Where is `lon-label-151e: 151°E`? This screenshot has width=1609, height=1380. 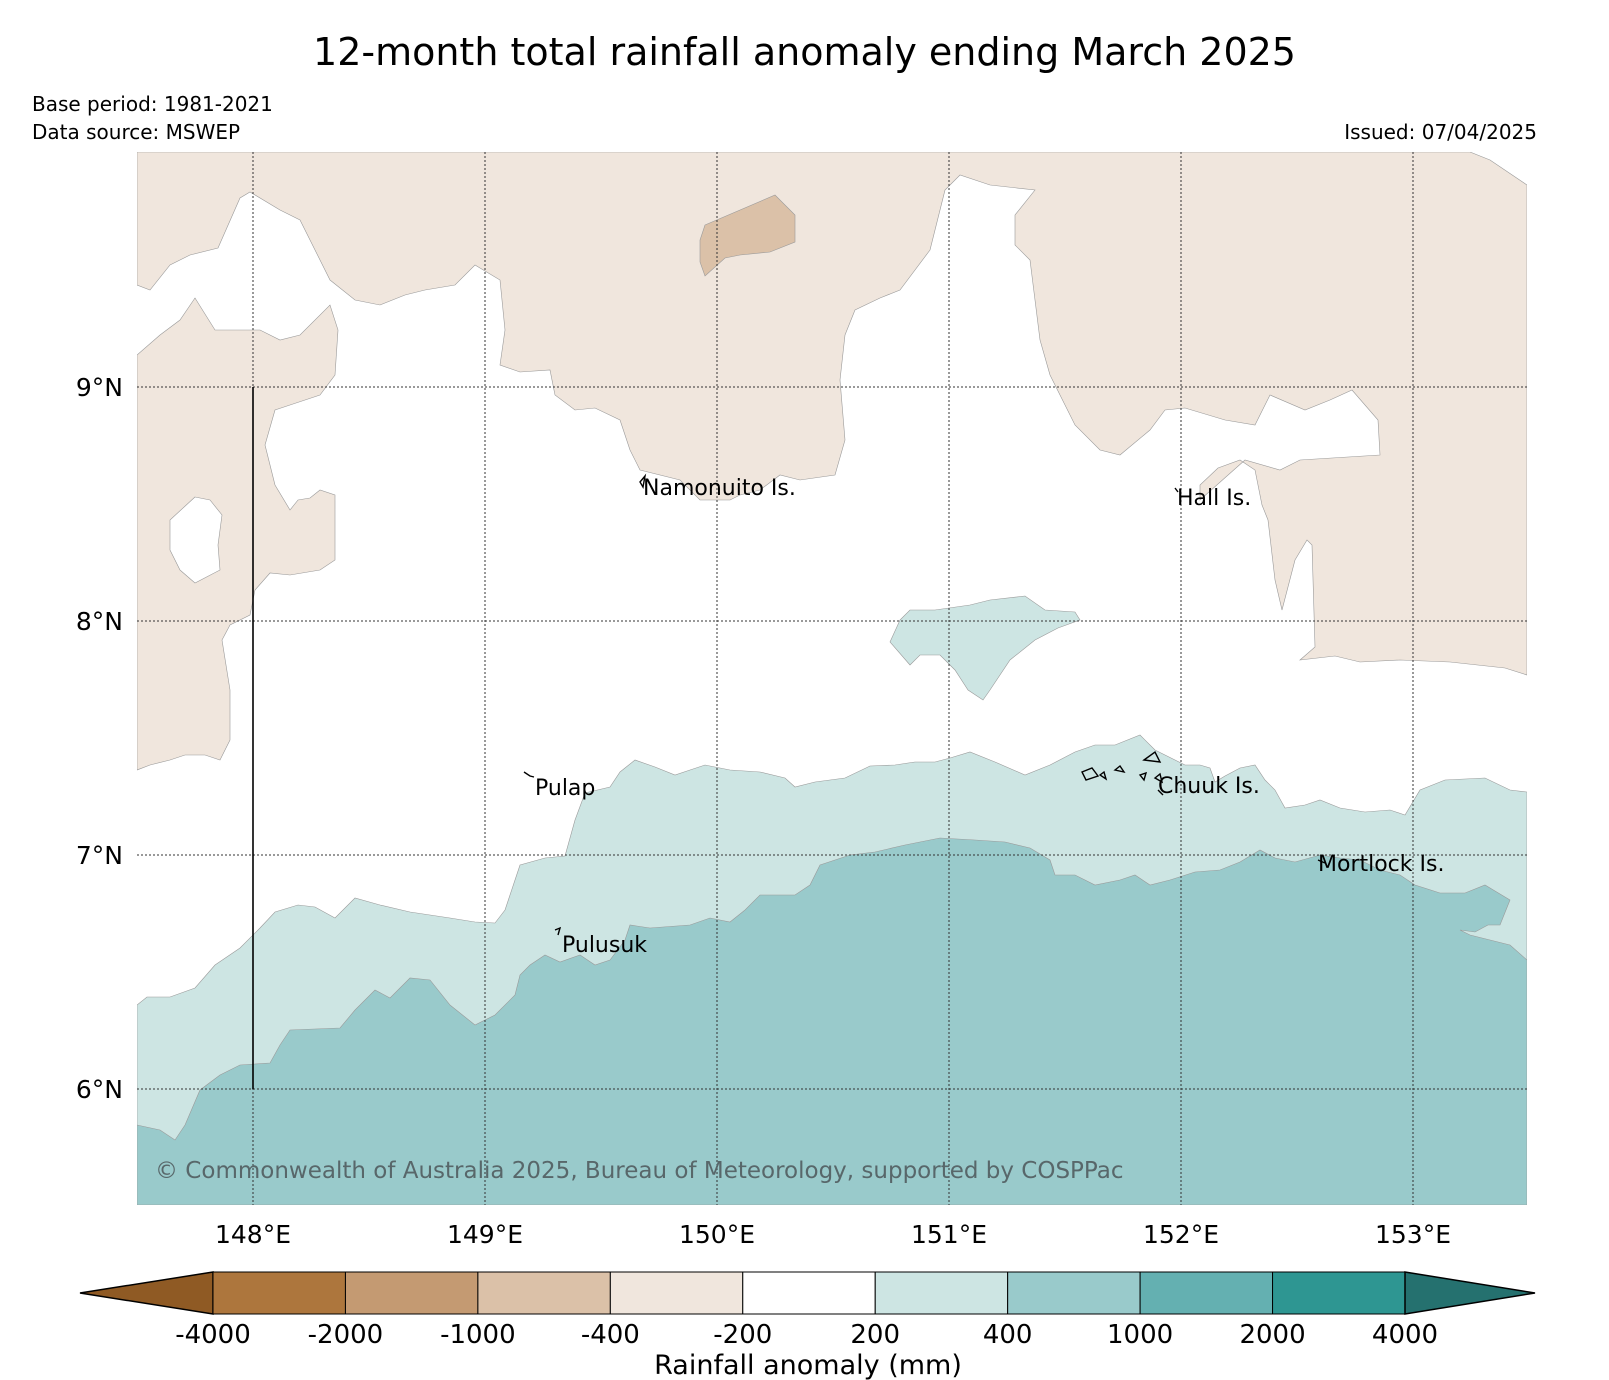
lon-label-151e: 151°E is located at coordinates (949, 1234).